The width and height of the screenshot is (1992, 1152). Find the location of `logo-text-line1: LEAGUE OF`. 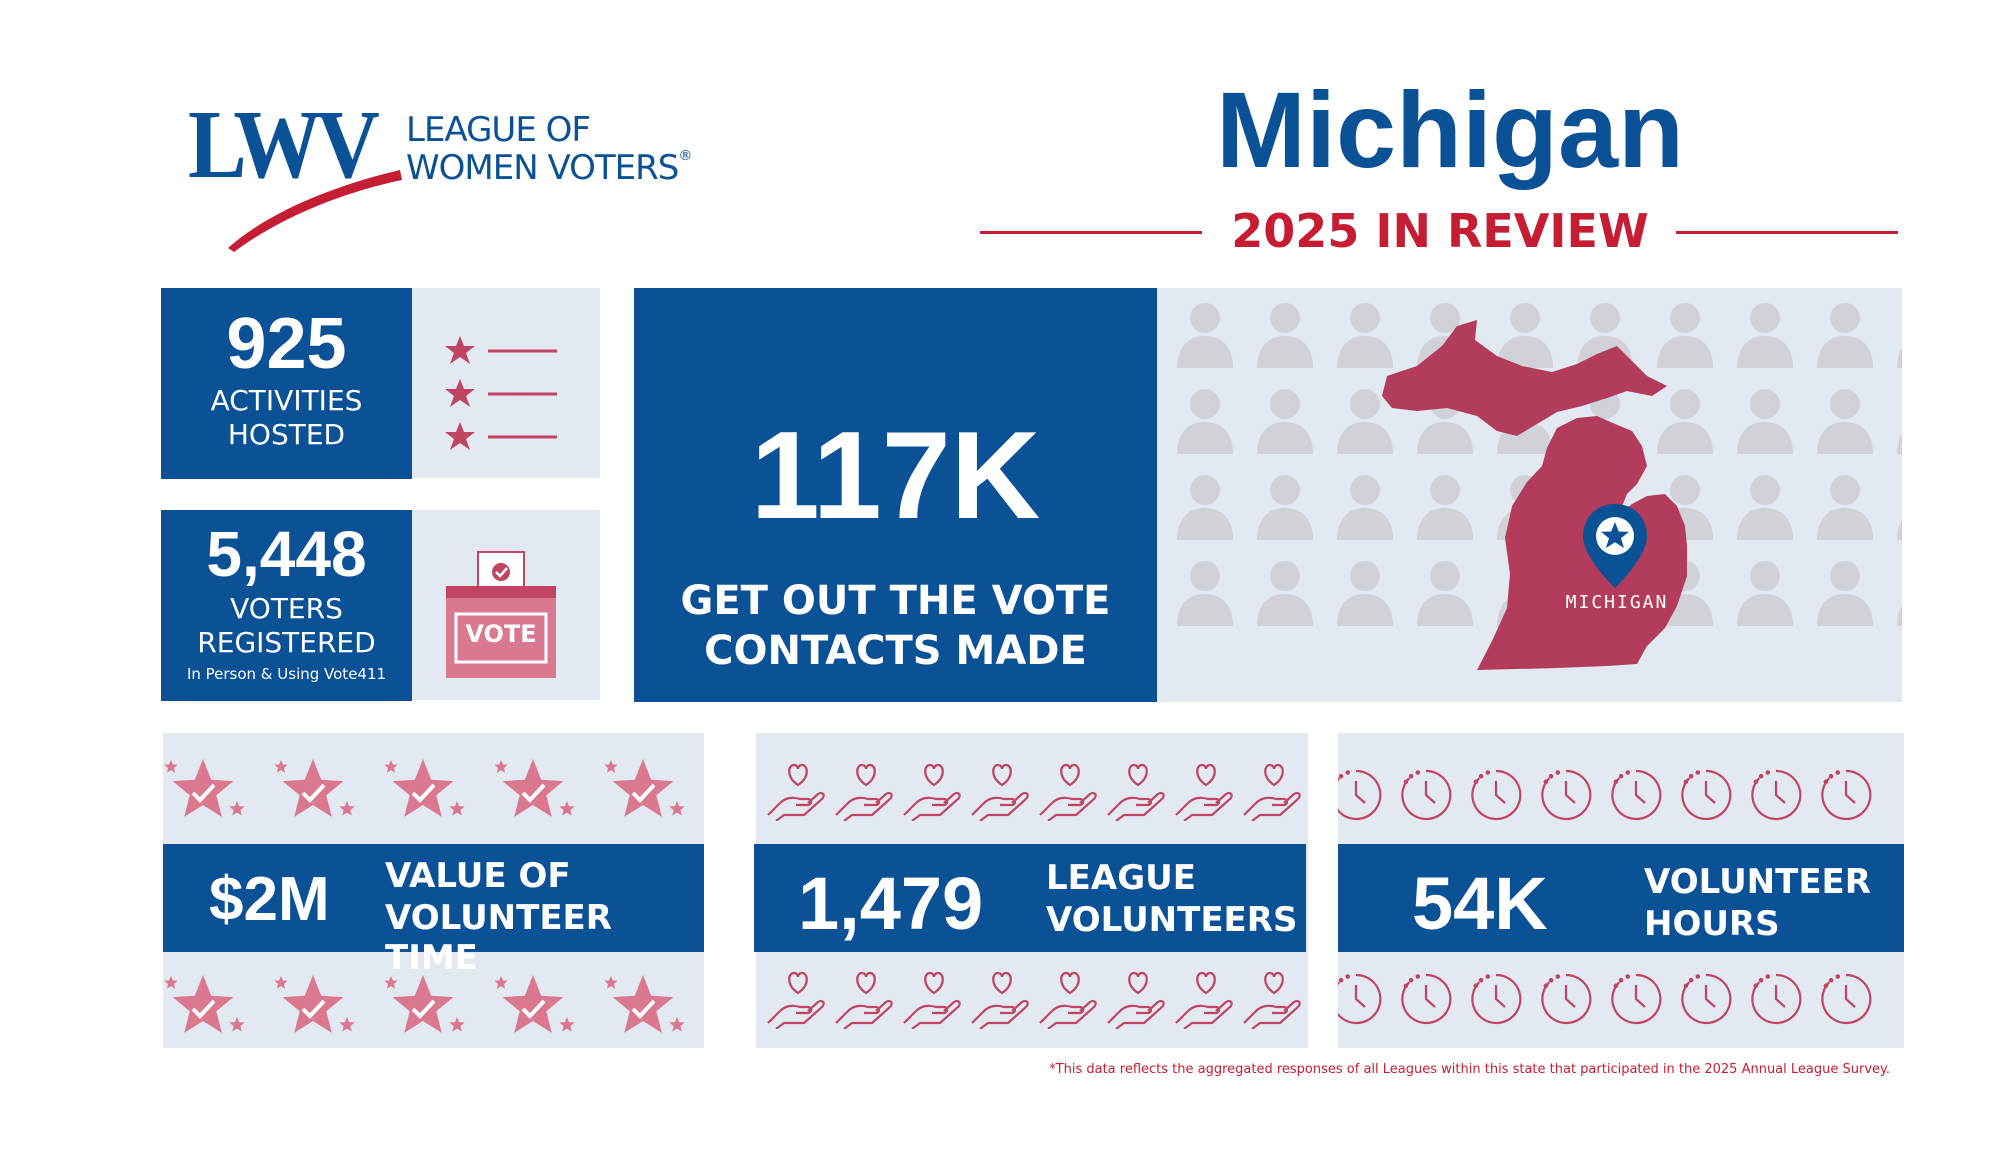

logo-text-line1: LEAGUE OF is located at coordinates (498, 130).